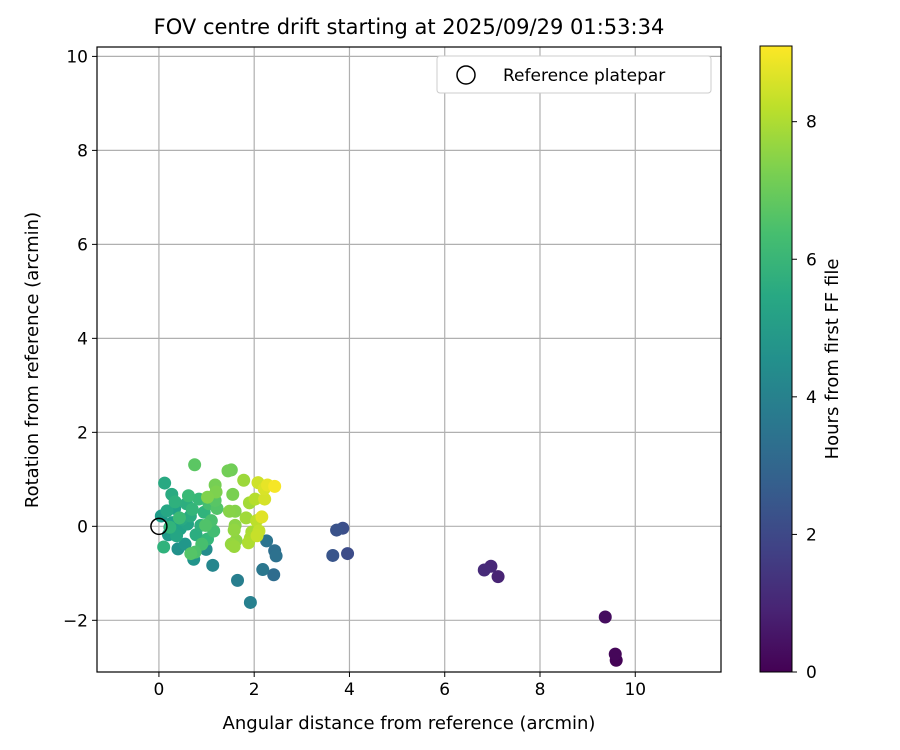 Image resolution: width=900 pixels, height=750 pixels. What do you see at coordinates (400, 686) in the screenshot?
I see `x-axis-ticks: 0 2 4 6 8 10` at bounding box center [400, 686].